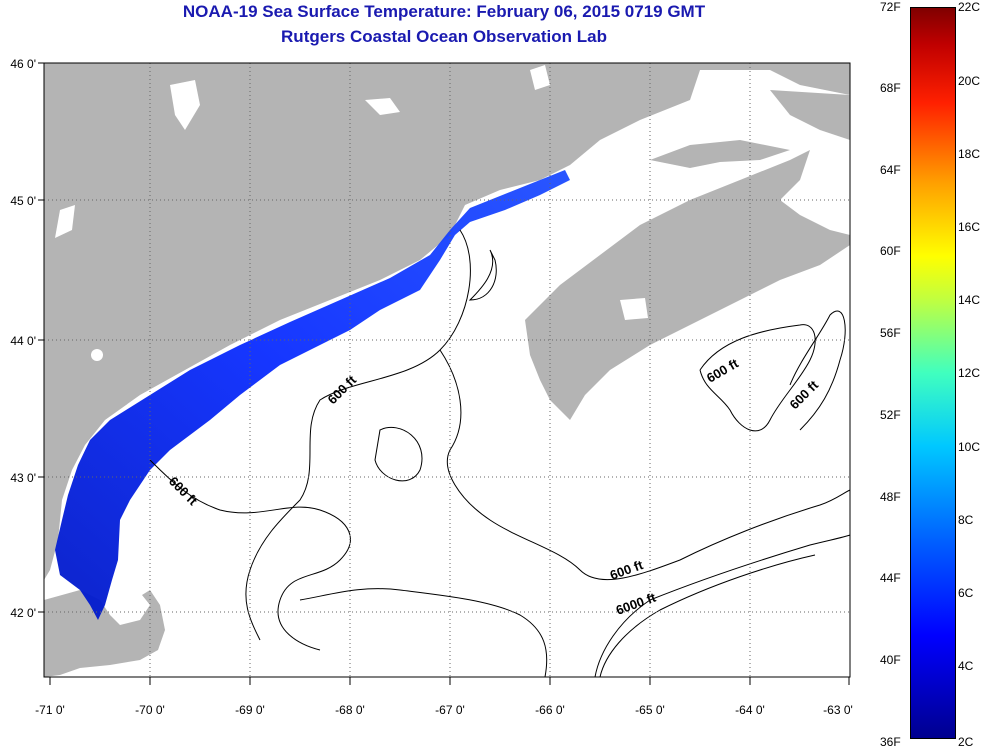 This screenshot has width=984, height=754. What do you see at coordinates (890, 333) in the screenshot?
I see `colorbar-f-label: 56F` at bounding box center [890, 333].